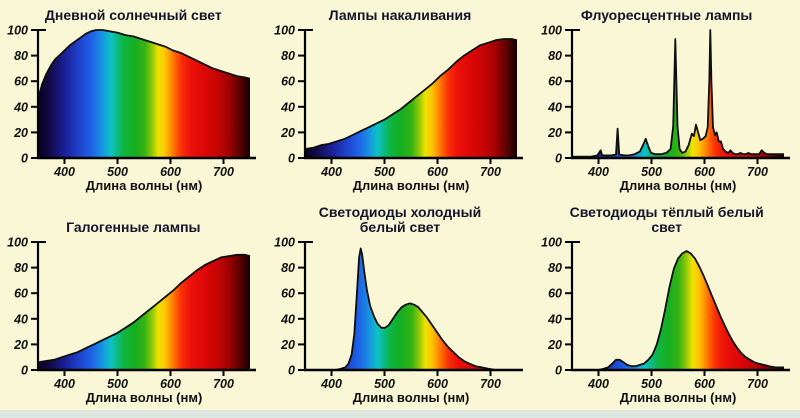 This screenshot has height=418, width=800. Describe the element at coordinates (133, 227) in the screenshot. I see `chart-title: Галогенные лампы` at that location.